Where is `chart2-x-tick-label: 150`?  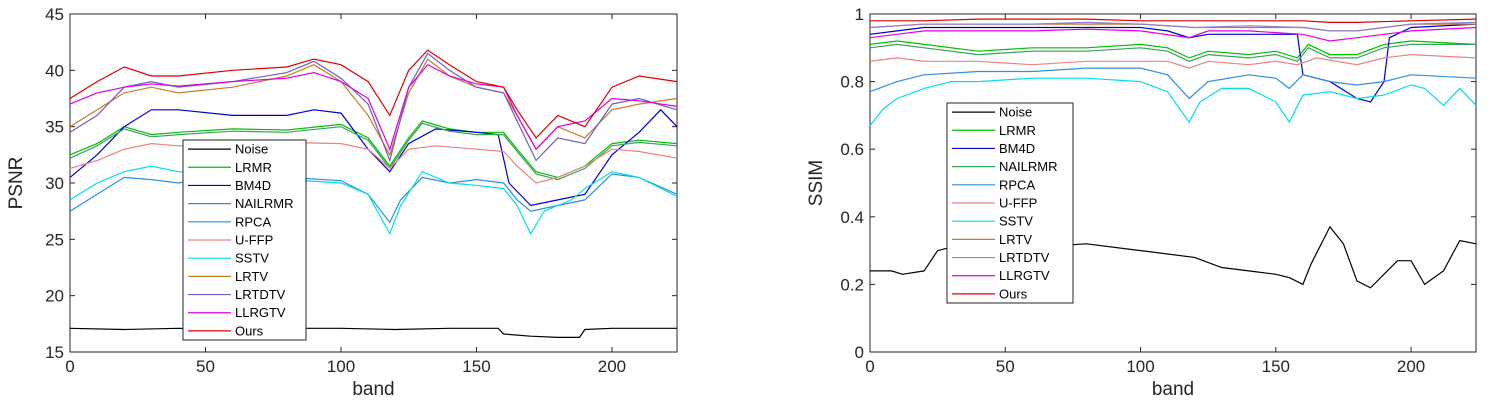 chart2-x-tick-label: 150 is located at coordinates (1276, 366).